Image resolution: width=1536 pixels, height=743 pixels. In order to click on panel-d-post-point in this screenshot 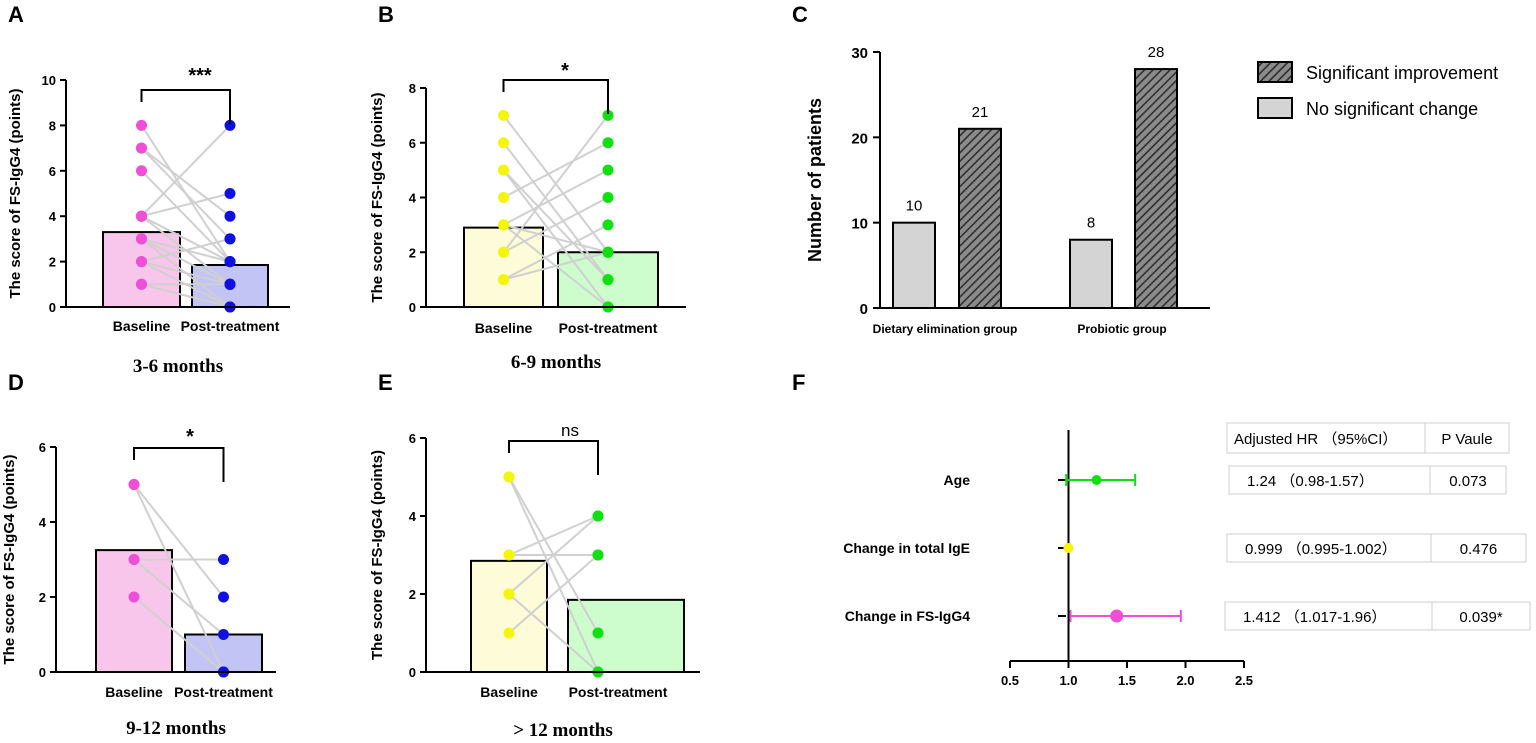, I will do `click(223, 559)`.